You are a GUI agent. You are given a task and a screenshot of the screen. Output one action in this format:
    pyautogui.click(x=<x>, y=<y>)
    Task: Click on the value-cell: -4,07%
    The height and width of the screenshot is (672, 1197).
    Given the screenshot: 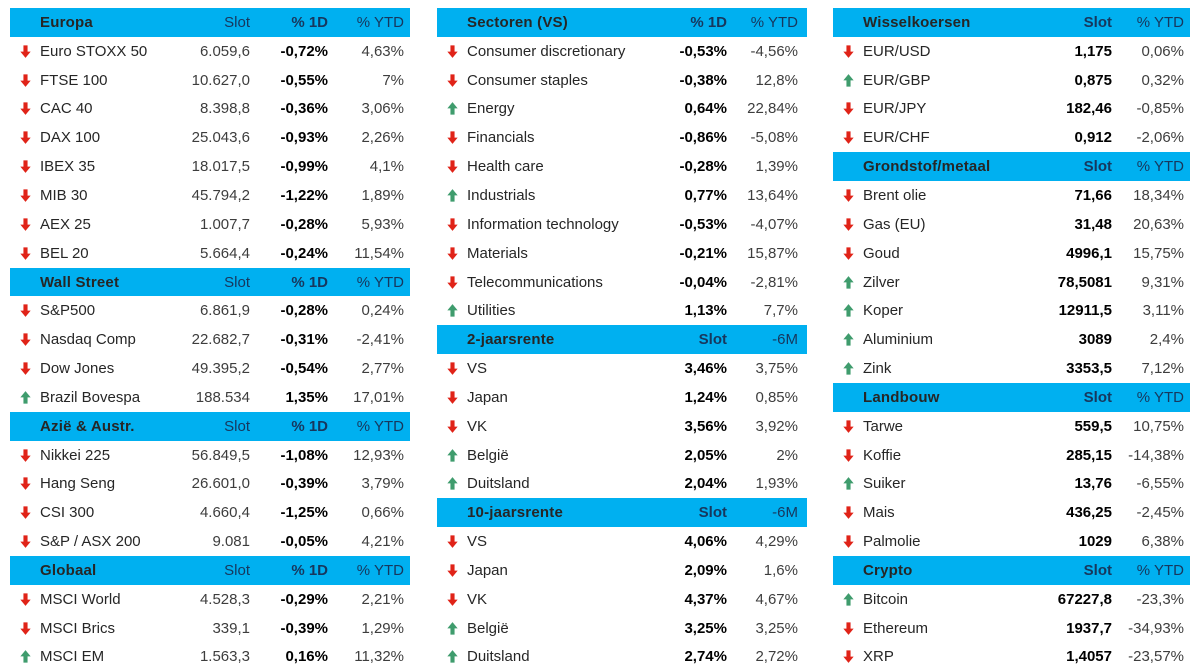 What is the action you would take?
    pyautogui.click(x=774, y=224)
    